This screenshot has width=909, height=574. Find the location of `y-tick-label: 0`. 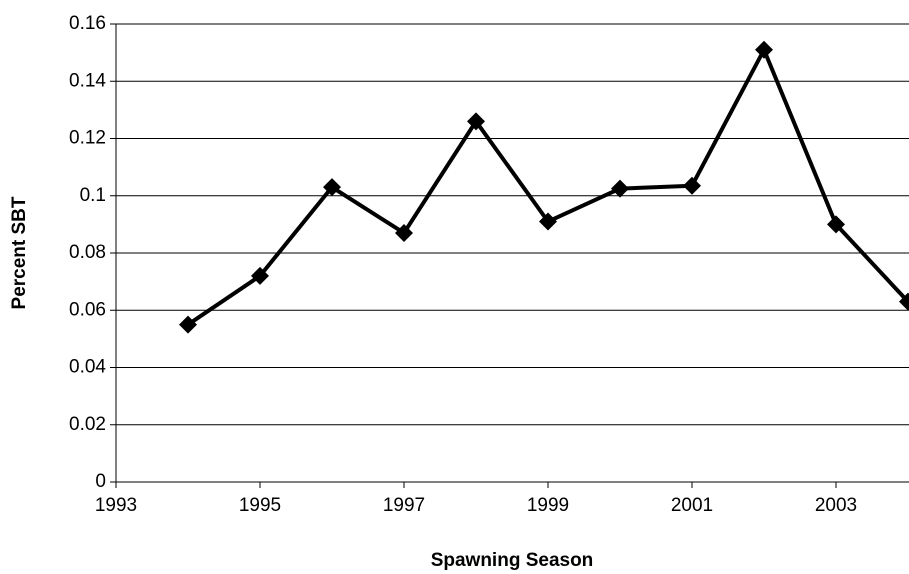

y-tick-label: 0 is located at coordinates (100, 481).